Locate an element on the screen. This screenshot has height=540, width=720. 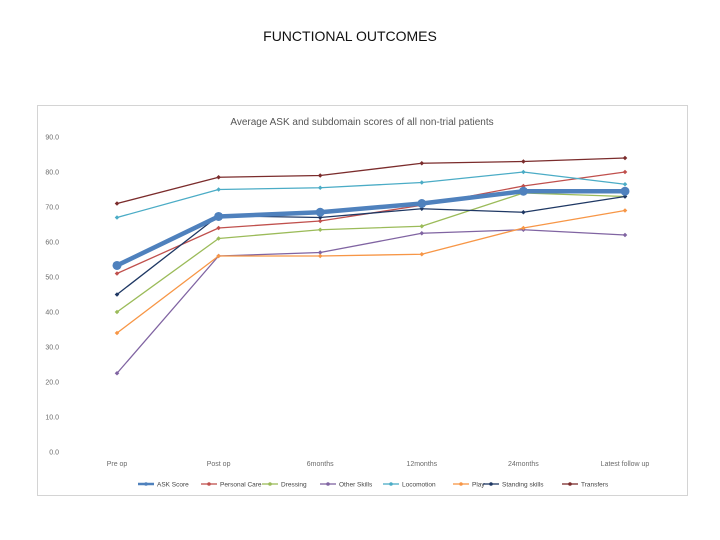
legend-label: Other Skills is located at coordinates (356, 484).